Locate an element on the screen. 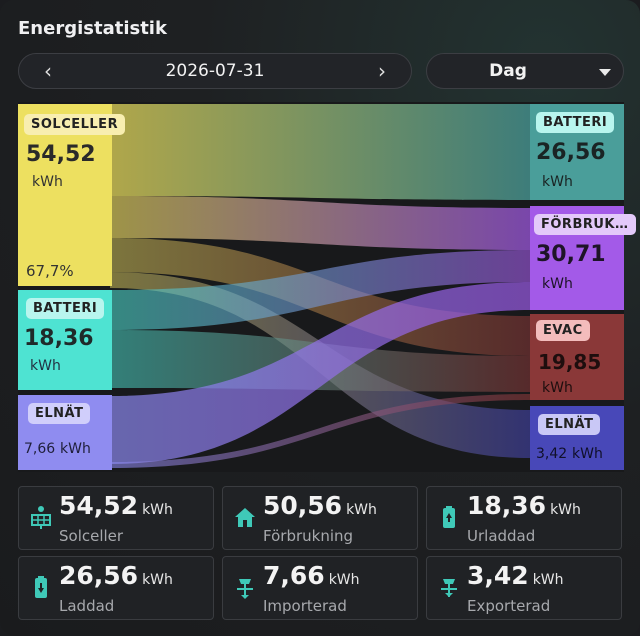  period-select: Dag is located at coordinates (525, 71).